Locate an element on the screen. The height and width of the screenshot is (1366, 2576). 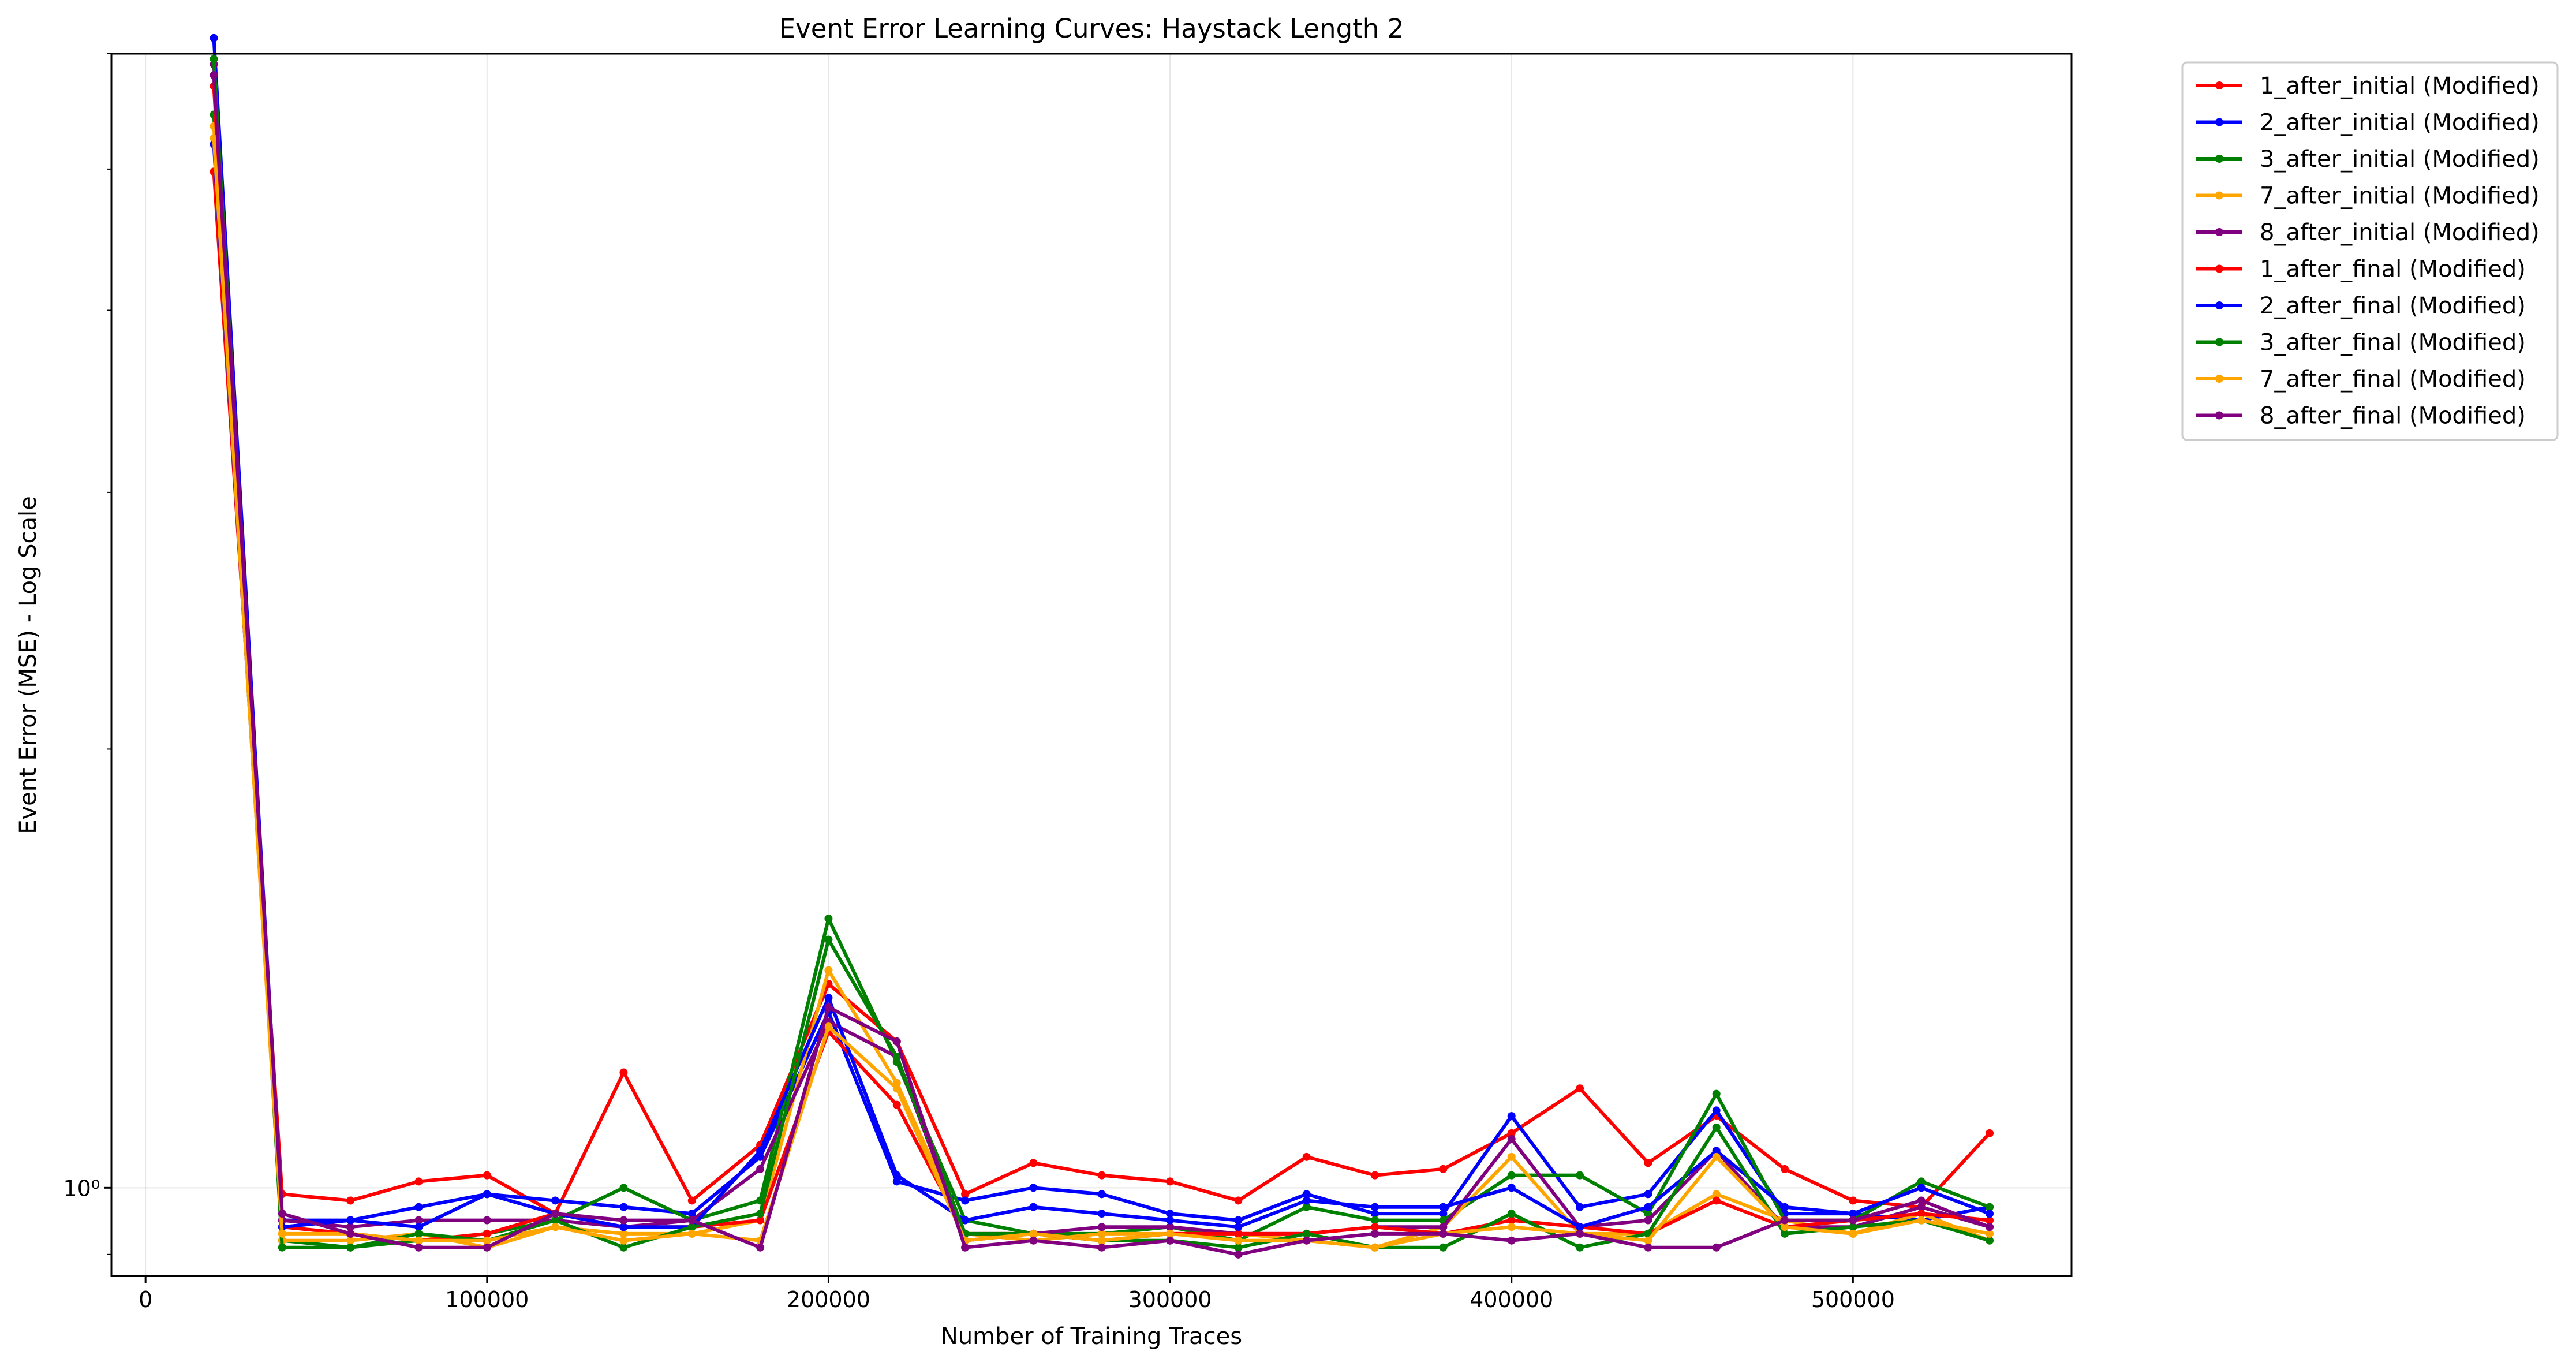
legend-label: 8_after_final (Modified) is located at coordinates (2393, 416).